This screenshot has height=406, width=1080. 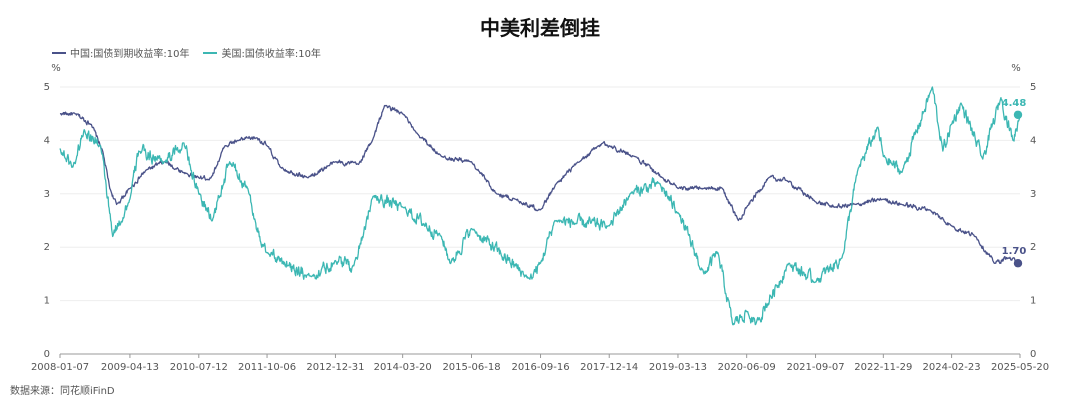 I want to click on x-tick-label-8: 2017-12-14, so click(x=609, y=367).